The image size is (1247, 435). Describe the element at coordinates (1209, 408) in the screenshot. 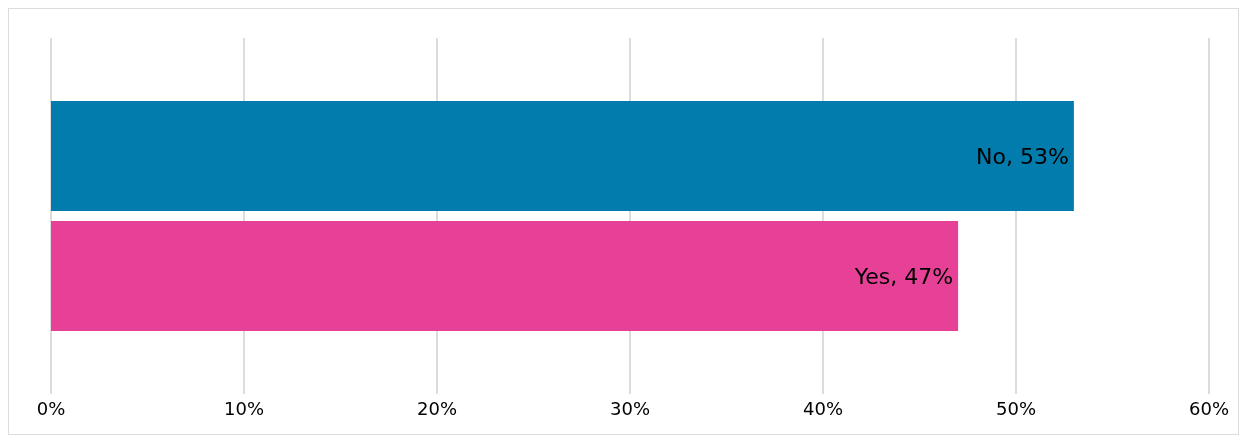

I see `x-tick-label: 60%` at that location.